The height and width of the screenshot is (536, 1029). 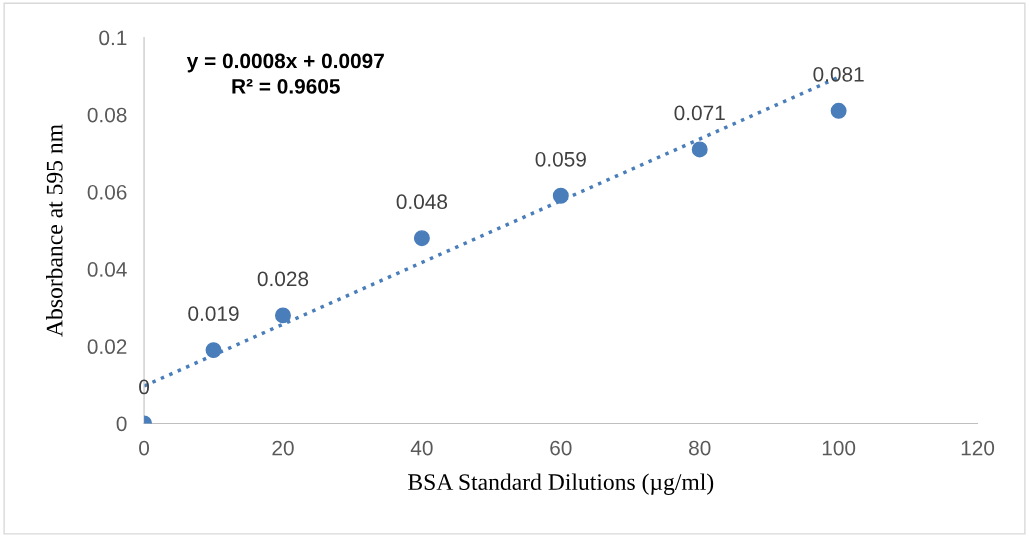 I want to click on data-label: 0.048, so click(x=422, y=202).